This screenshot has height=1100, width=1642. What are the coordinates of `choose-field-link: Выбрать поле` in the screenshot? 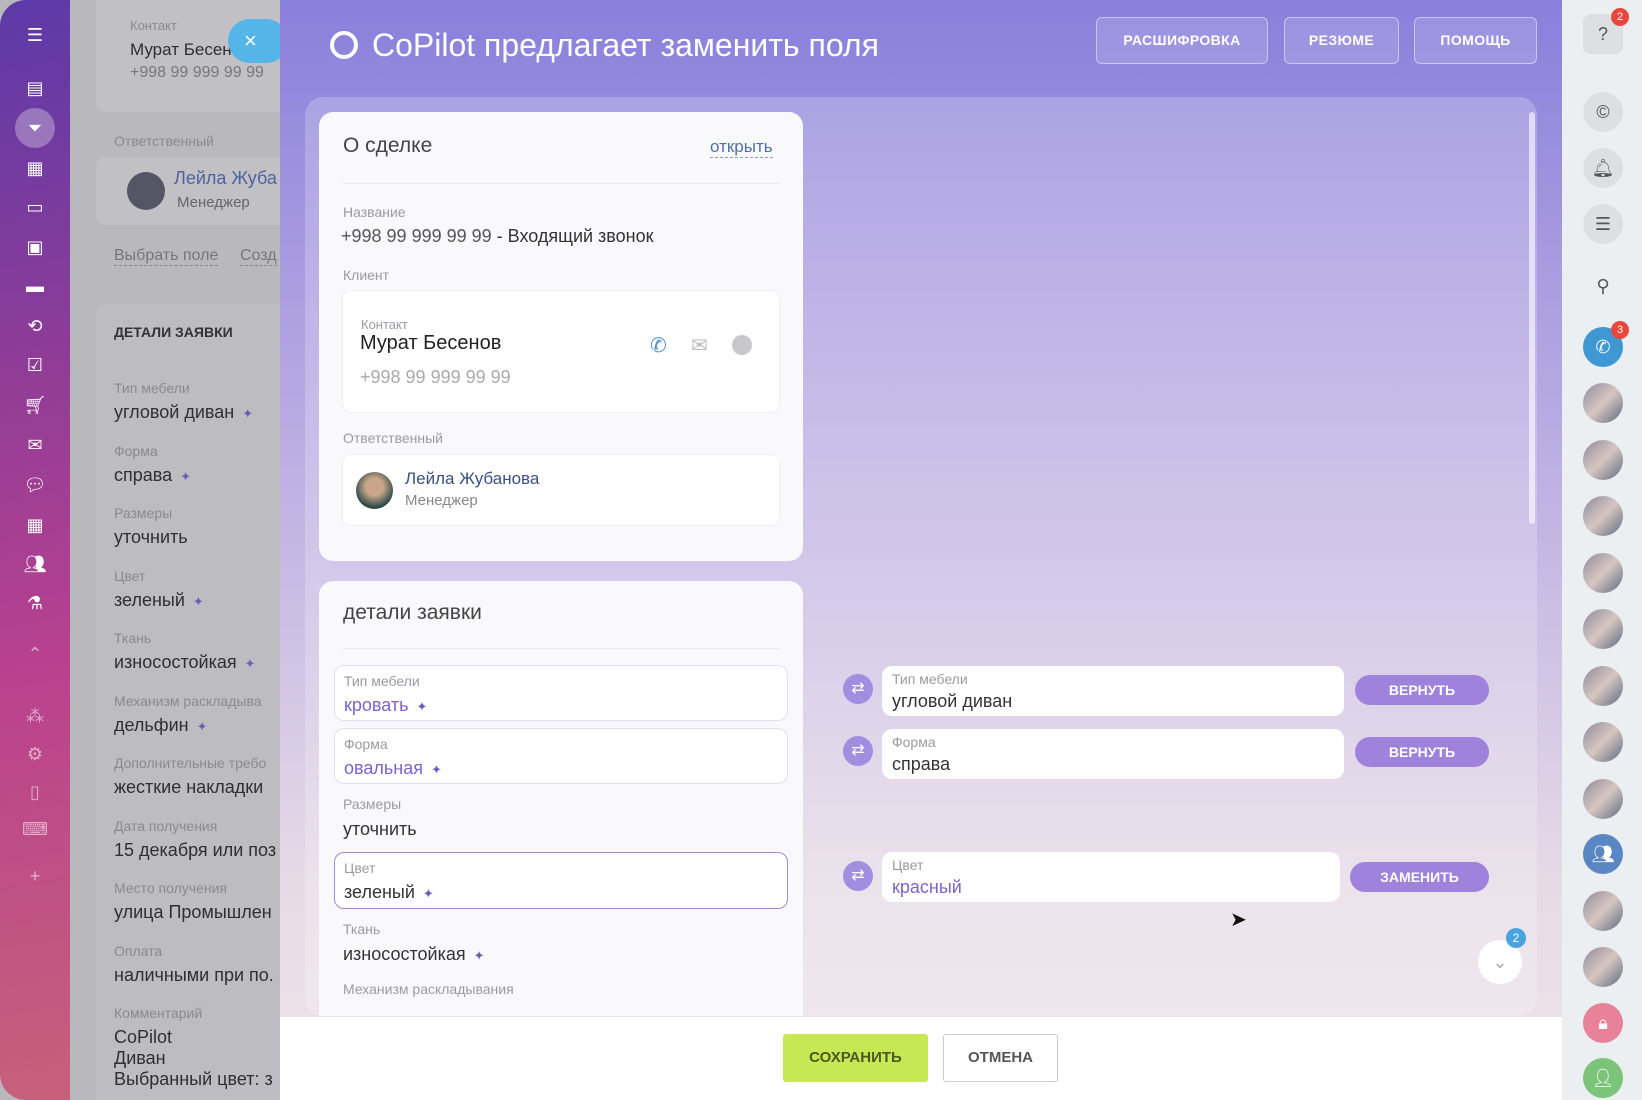 It's located at (166, 256).